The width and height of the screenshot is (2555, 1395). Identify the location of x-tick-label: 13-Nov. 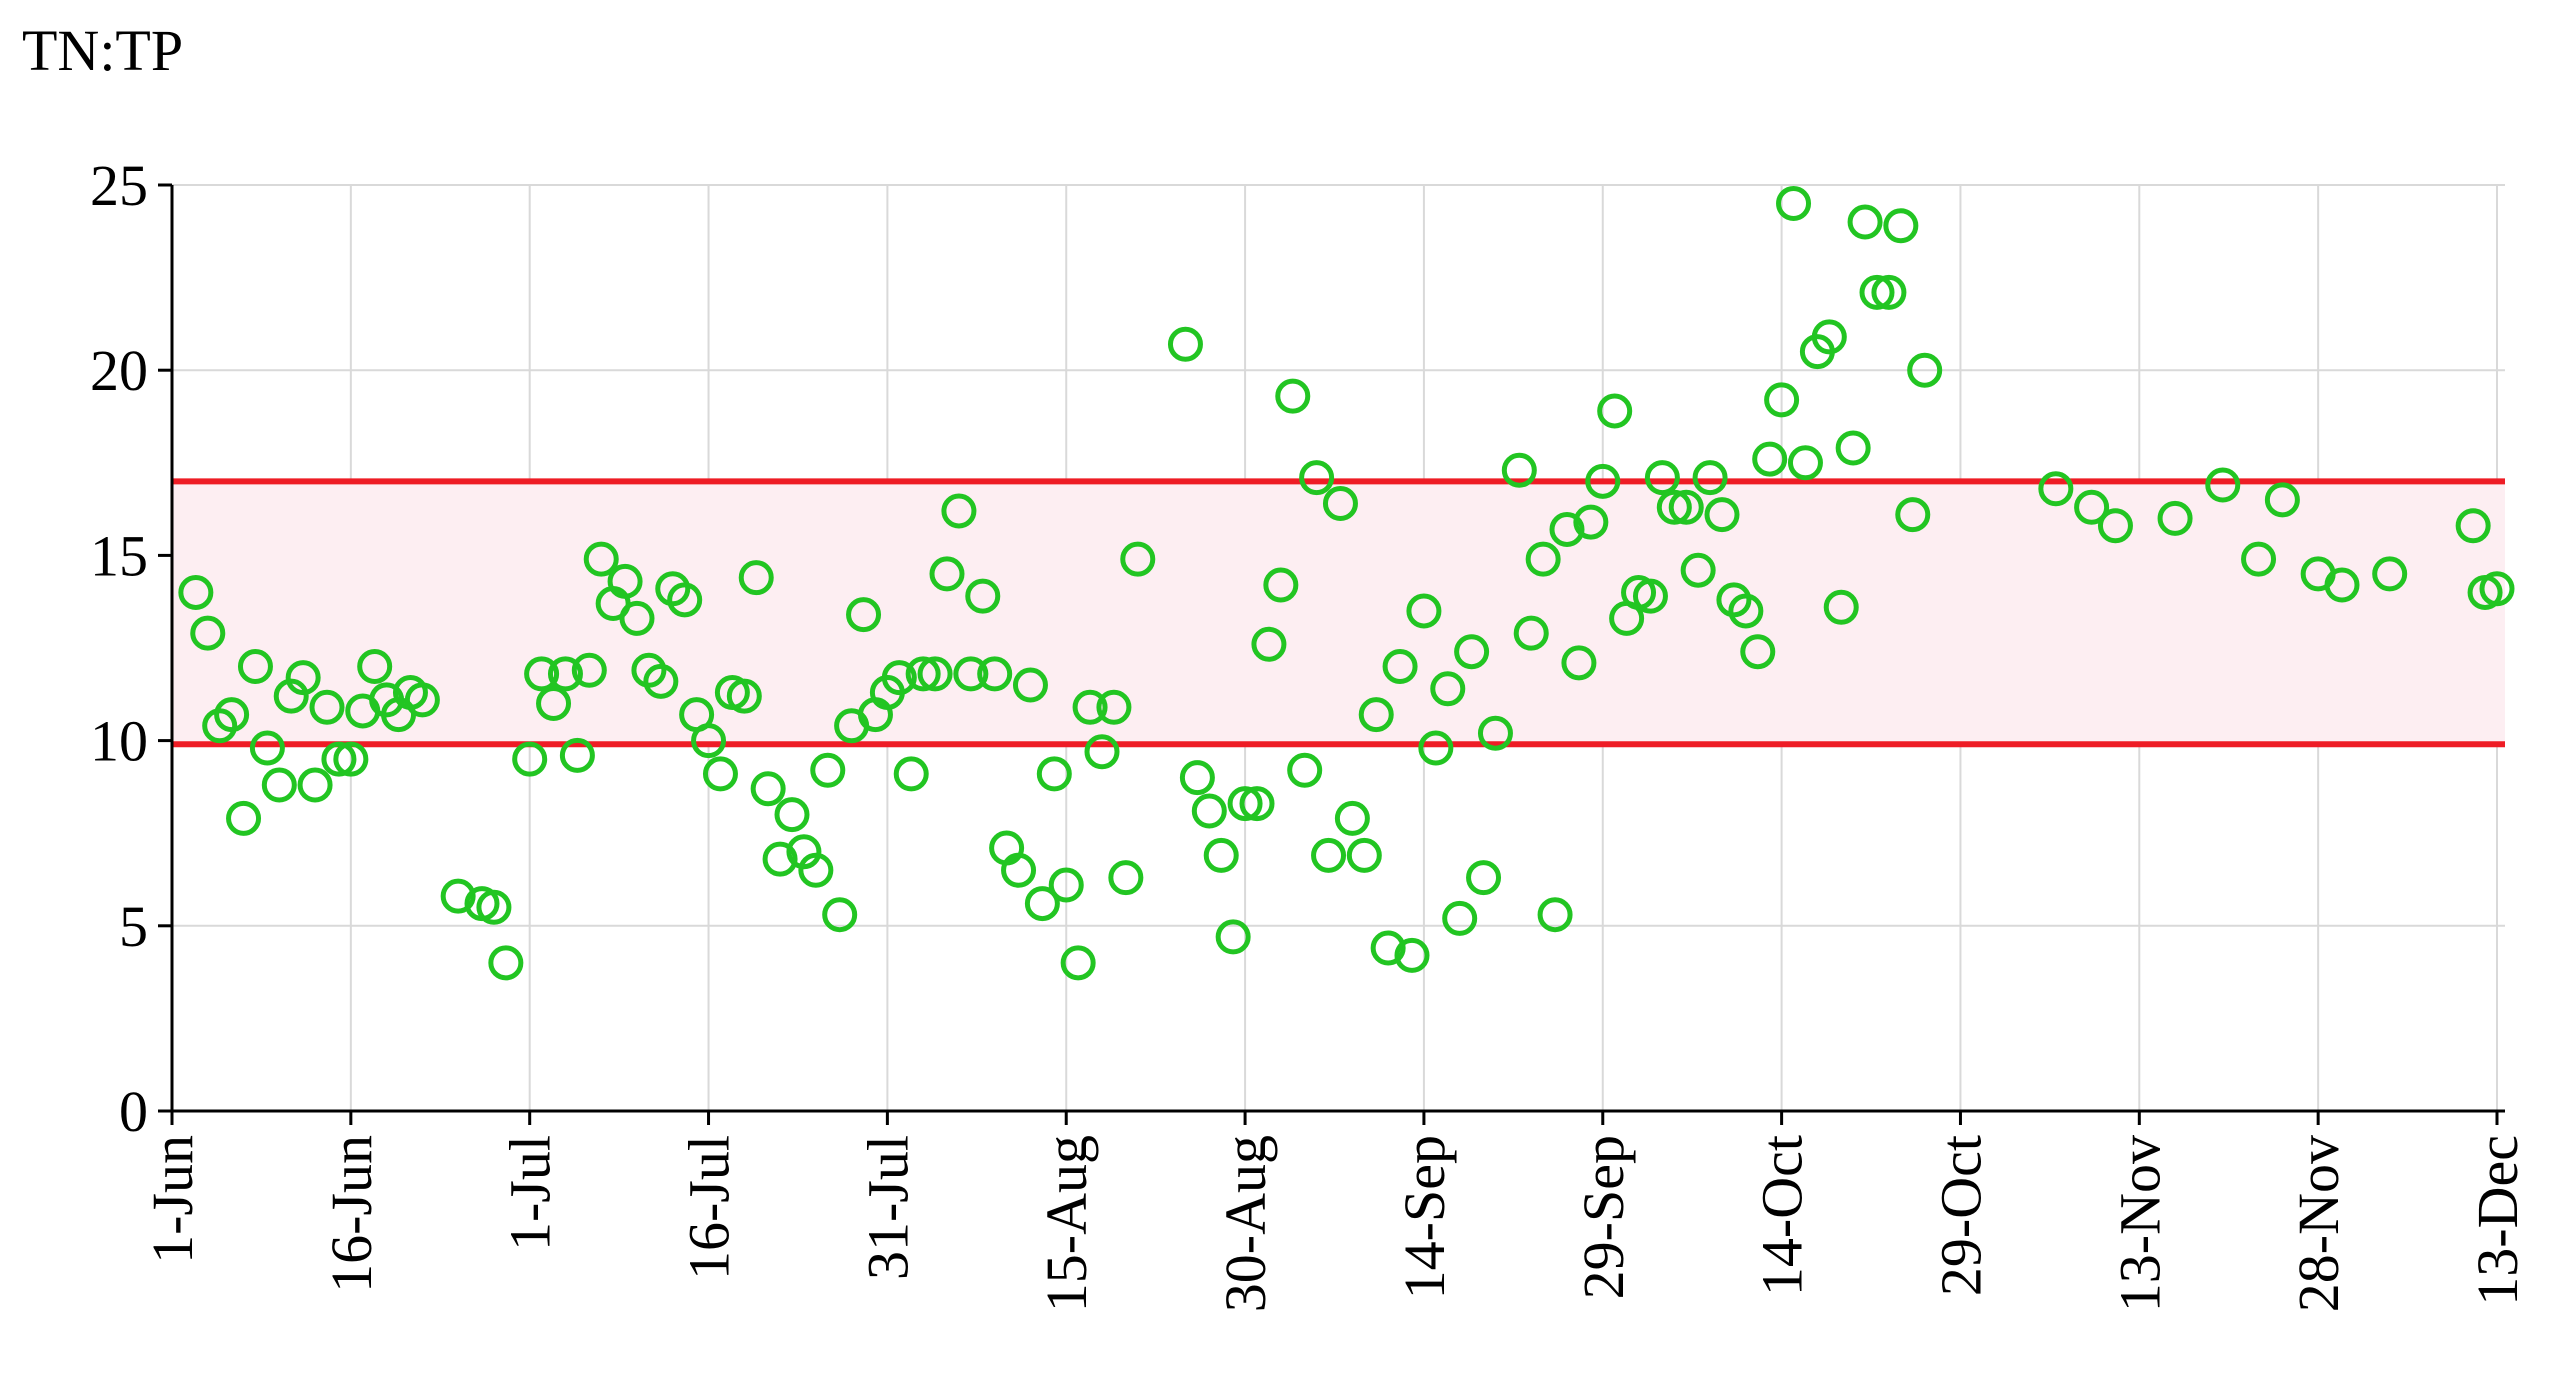
(2139, 1223).